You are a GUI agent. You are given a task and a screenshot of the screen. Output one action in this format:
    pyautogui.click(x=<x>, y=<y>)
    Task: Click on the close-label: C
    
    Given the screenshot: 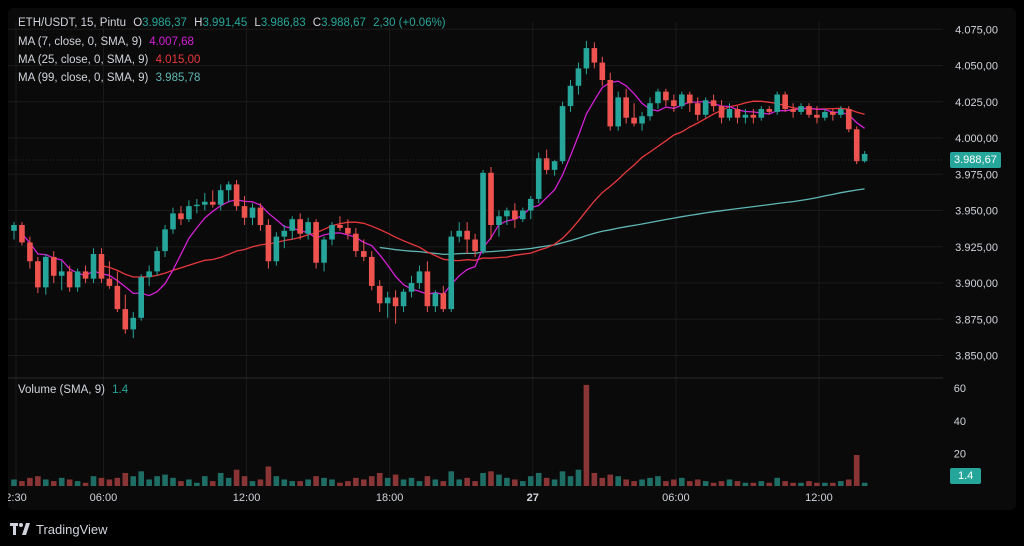 What is the action you would take?
    pyautogui.click(x=317, y=23)
    